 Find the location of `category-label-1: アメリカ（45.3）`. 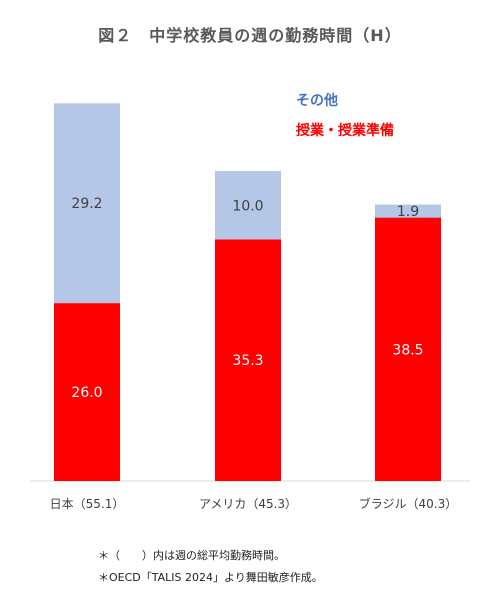

category-label-1: アメリカ（45.3） is located at coordinates (248, 504).